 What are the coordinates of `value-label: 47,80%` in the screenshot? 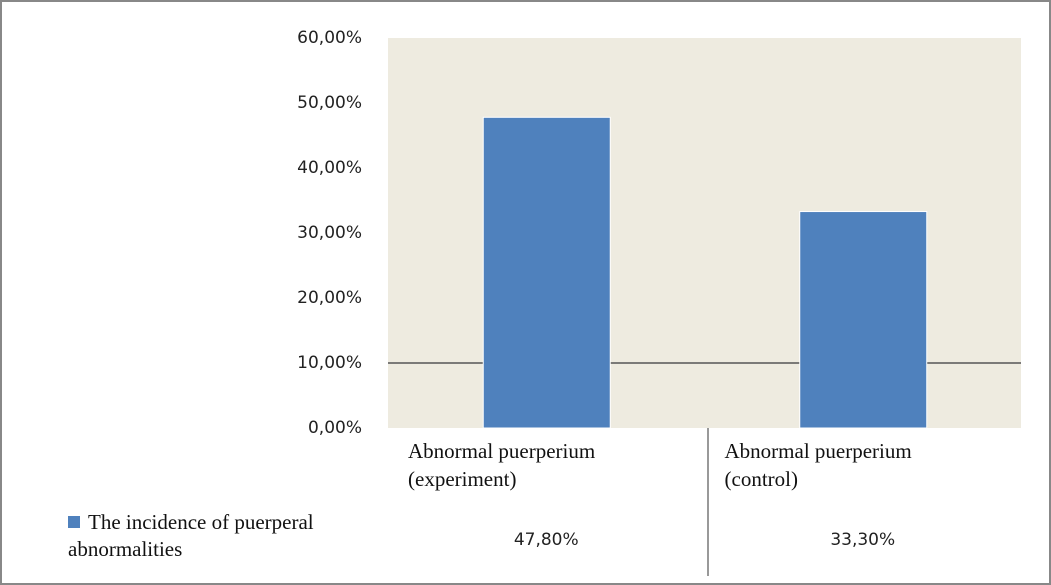 It's located at (546, 540).